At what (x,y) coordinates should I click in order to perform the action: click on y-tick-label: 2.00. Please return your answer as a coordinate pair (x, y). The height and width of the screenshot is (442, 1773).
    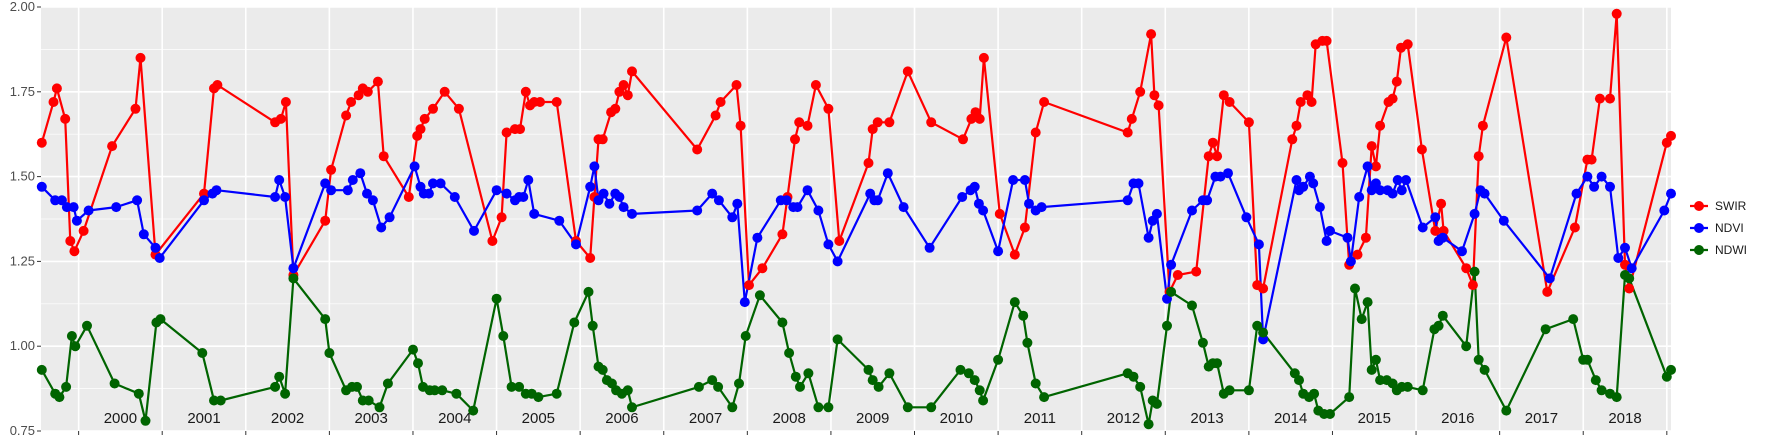
    Looking at the image, I should click on (22, 7).